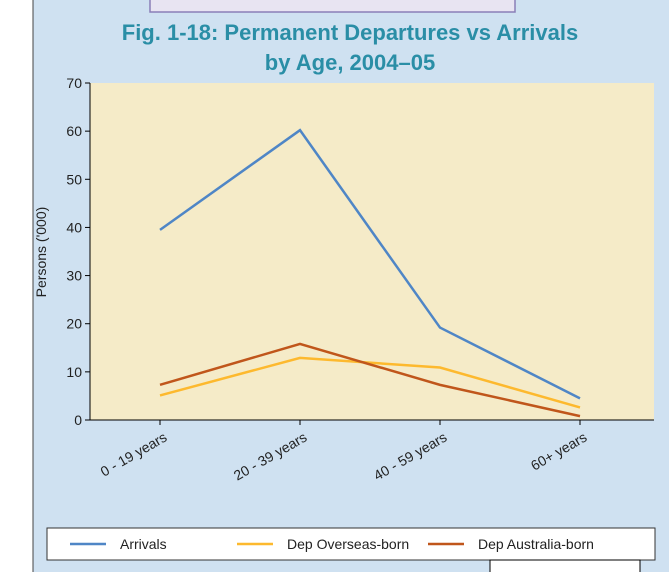 The width and height of the screenshot is (669, 572). What do you see at coordinates (74, 179) in the screenshot?
I see `y-tick-label: 50` at bounding box center [74, 179].